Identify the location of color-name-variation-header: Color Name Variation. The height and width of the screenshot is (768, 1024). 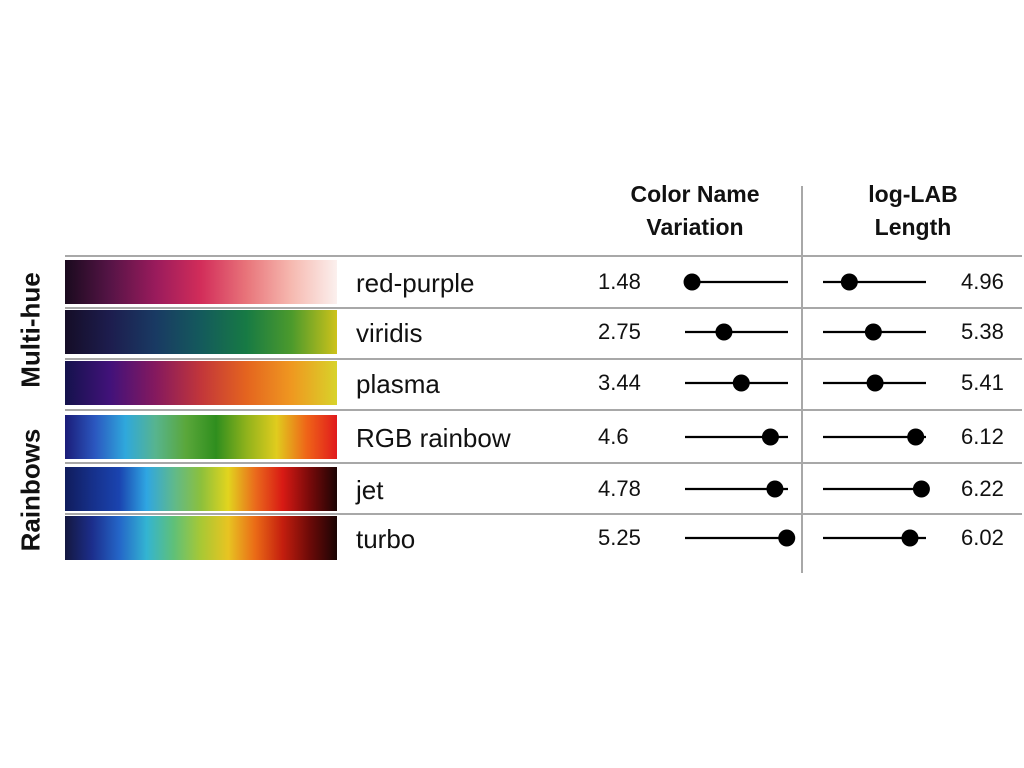
(695, 211).